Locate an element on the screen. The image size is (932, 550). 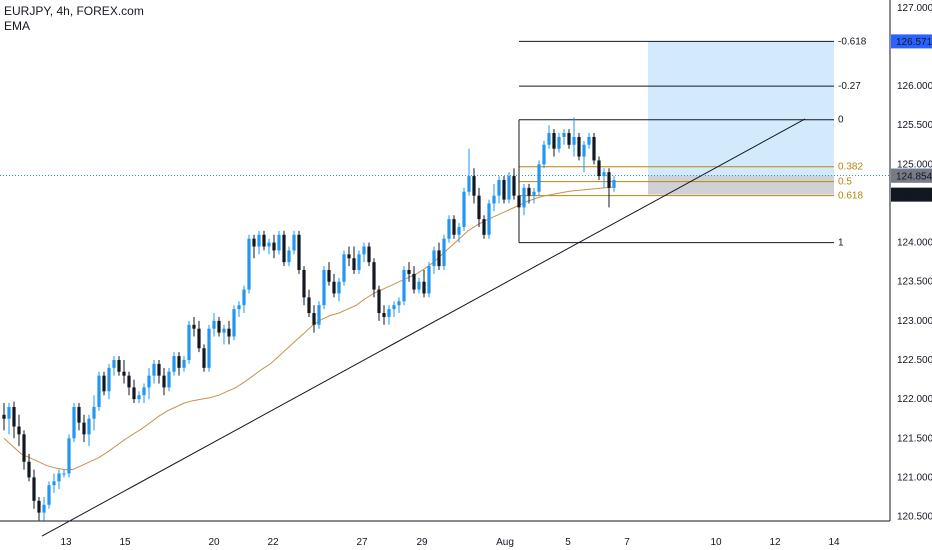
x-tick-label: 7 is located at coordinates (627, 542).